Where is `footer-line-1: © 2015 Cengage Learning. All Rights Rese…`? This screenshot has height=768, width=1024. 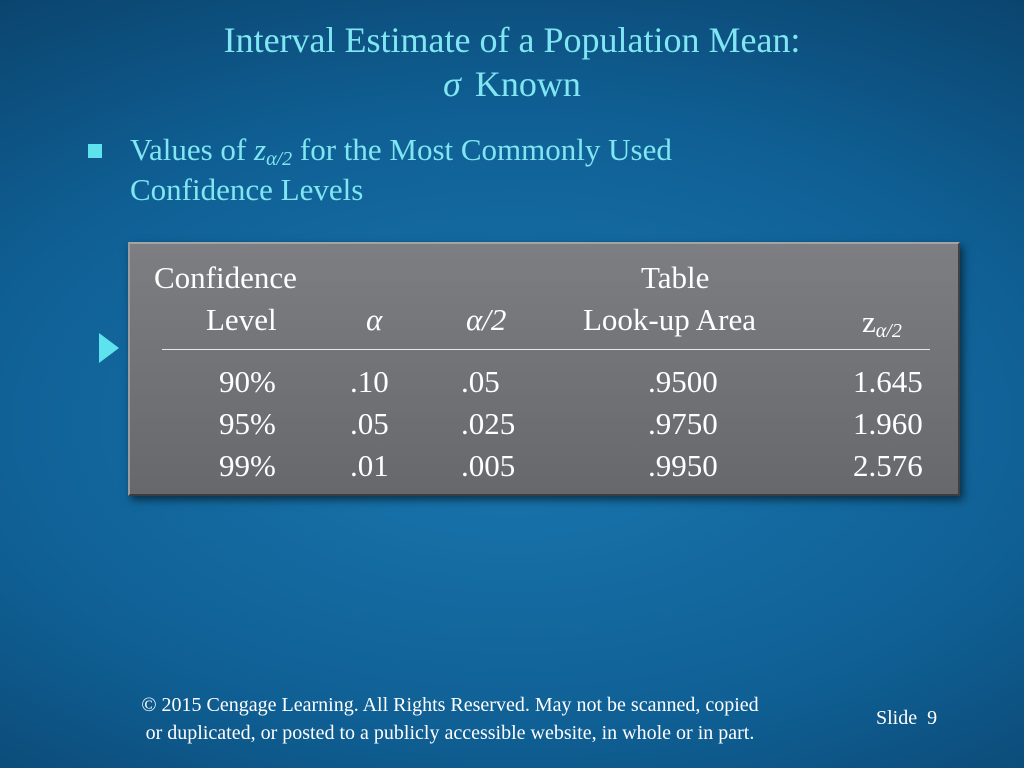 footer-line-1: © 2015 Cengage Learning. All Rights Rese… is located at coordinates (450, 705).